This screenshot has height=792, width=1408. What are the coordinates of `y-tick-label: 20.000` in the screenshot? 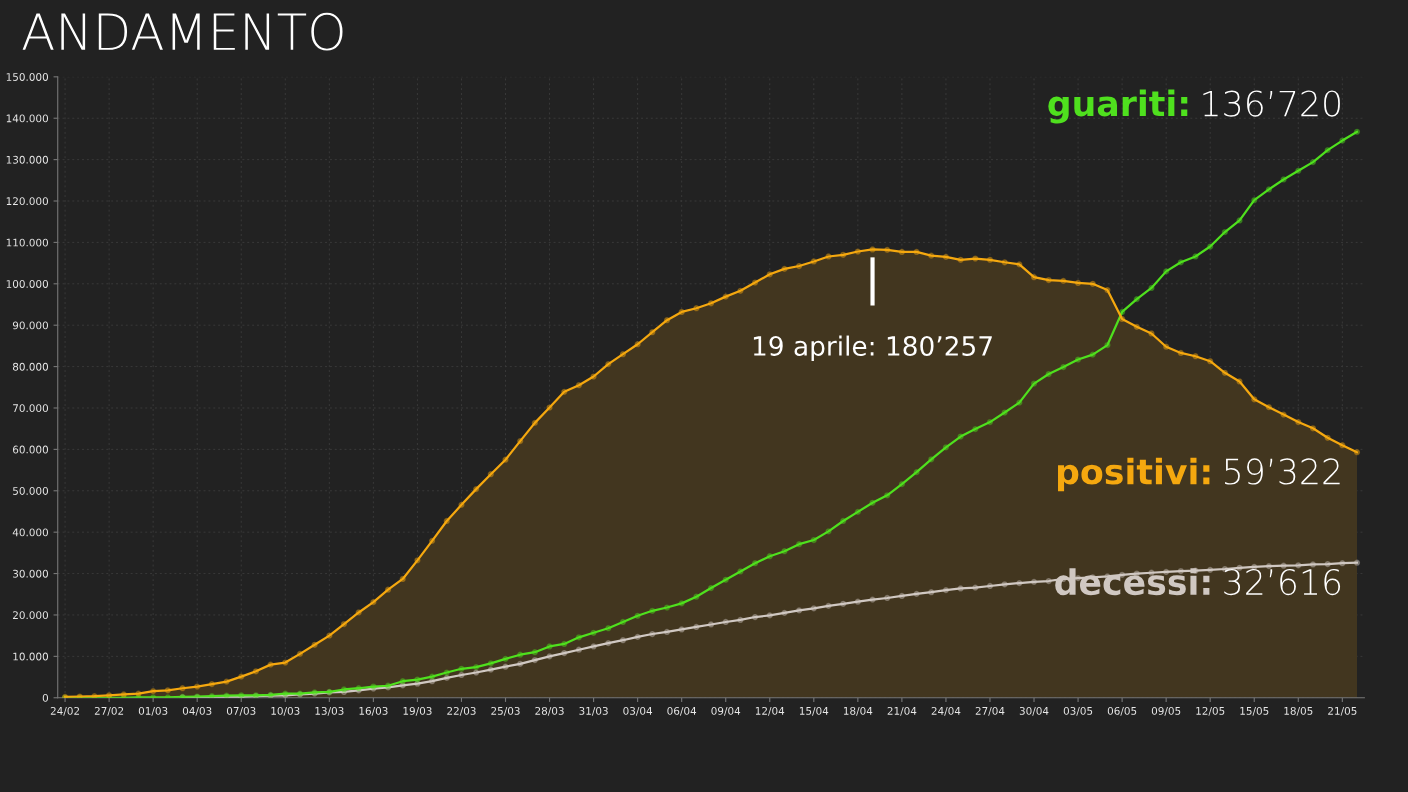 It's located at (31, 615).